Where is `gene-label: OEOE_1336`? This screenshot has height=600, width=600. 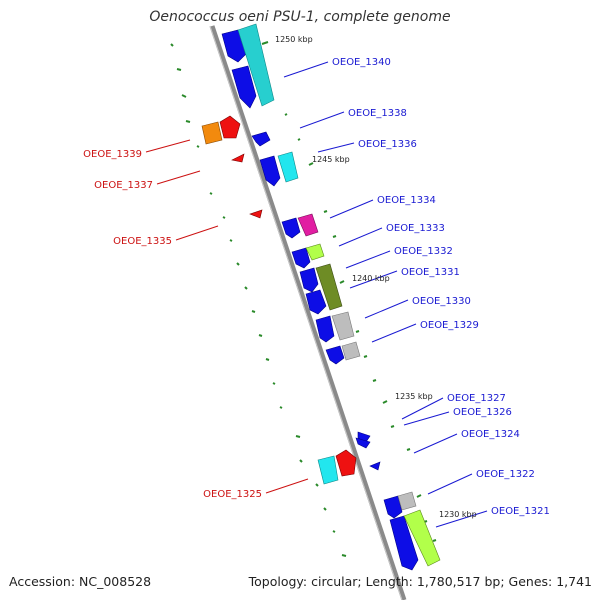
gene-label: OEOE_1336 is located at coordinates (387, 144).